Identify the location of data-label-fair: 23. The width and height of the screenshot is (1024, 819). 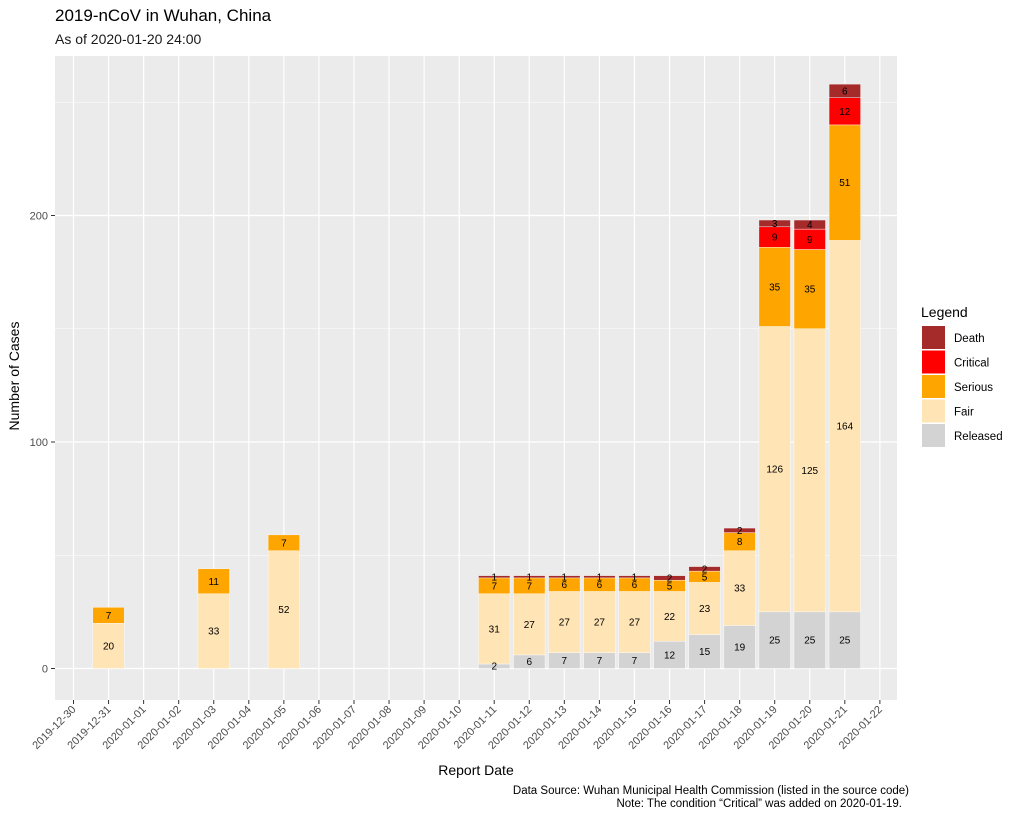
(705, 609).